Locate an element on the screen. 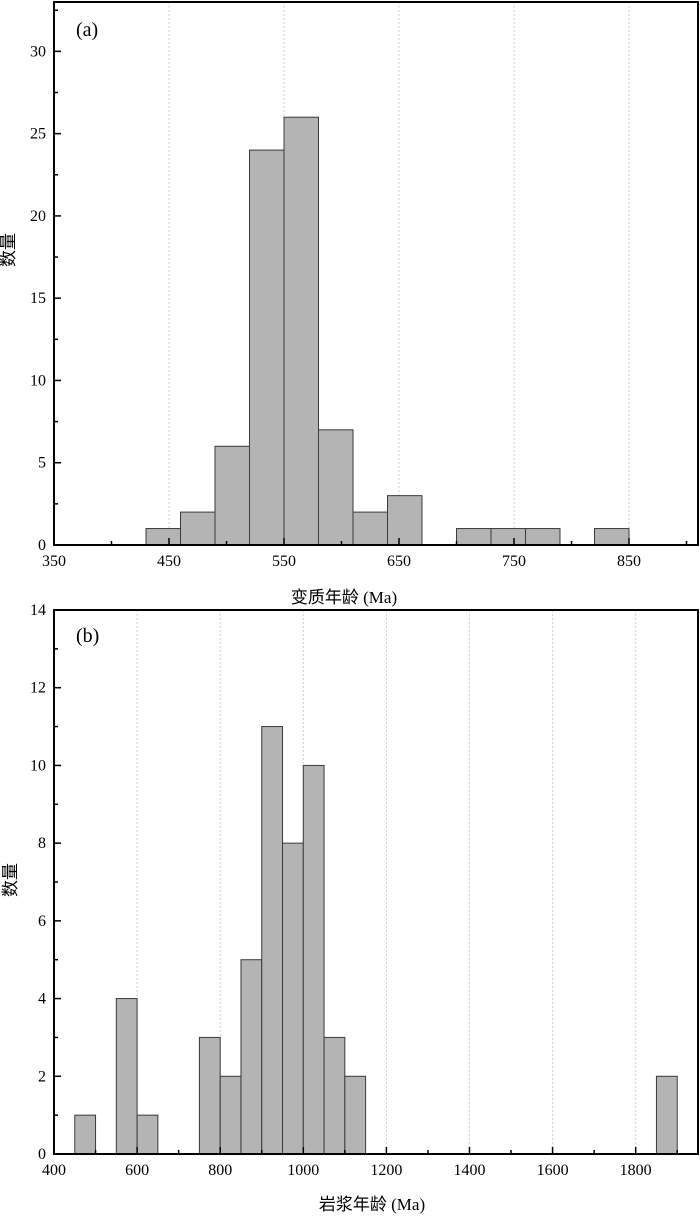 Image resolution: width=700 pixels, height=1221 pixels. panel-b-y-tick-label: 10 is located at coordinates (38, 765).